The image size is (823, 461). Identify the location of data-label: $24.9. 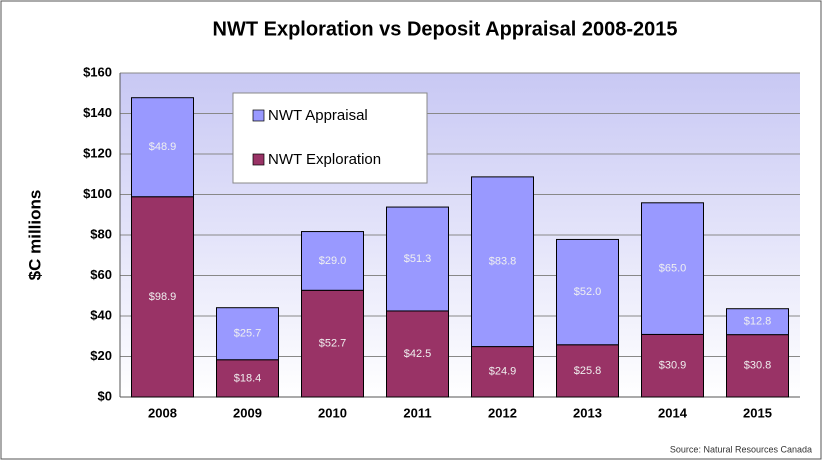
(503, 372).